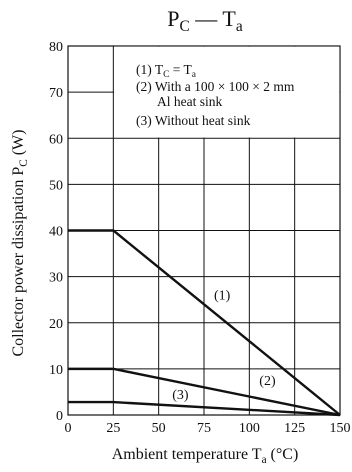  I want to click on y-axis-label: Collector power dissipation PC (W), so click(20, 243).